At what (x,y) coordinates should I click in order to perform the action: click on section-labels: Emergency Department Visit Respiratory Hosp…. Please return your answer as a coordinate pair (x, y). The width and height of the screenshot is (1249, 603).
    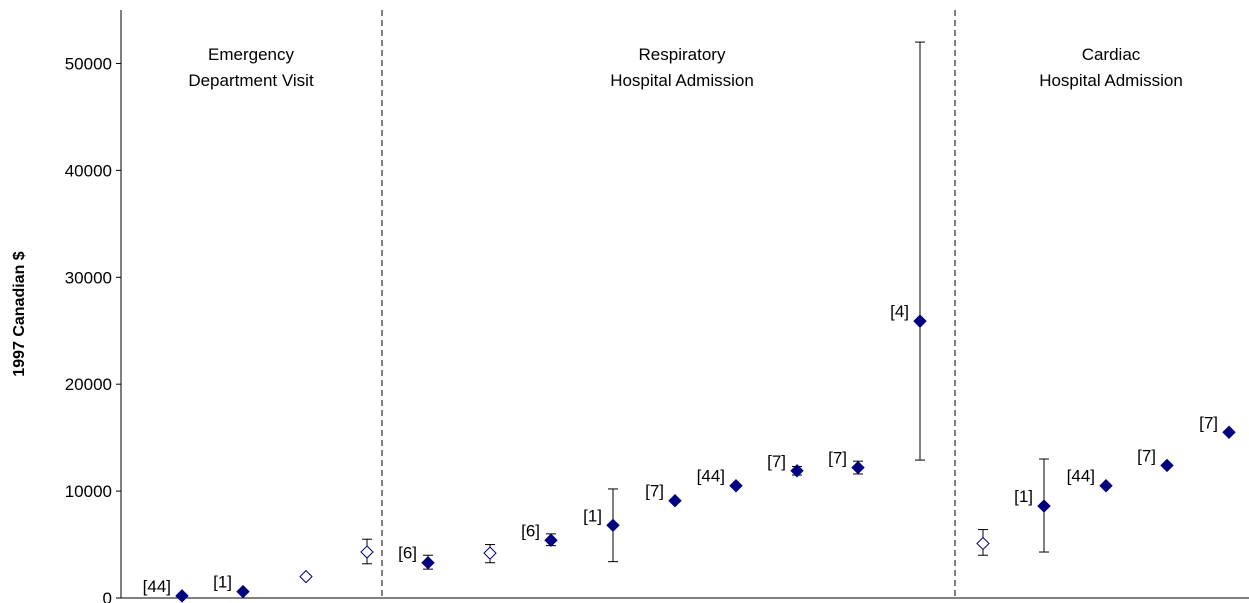
    Looking at the image, I should click on (685, 67).